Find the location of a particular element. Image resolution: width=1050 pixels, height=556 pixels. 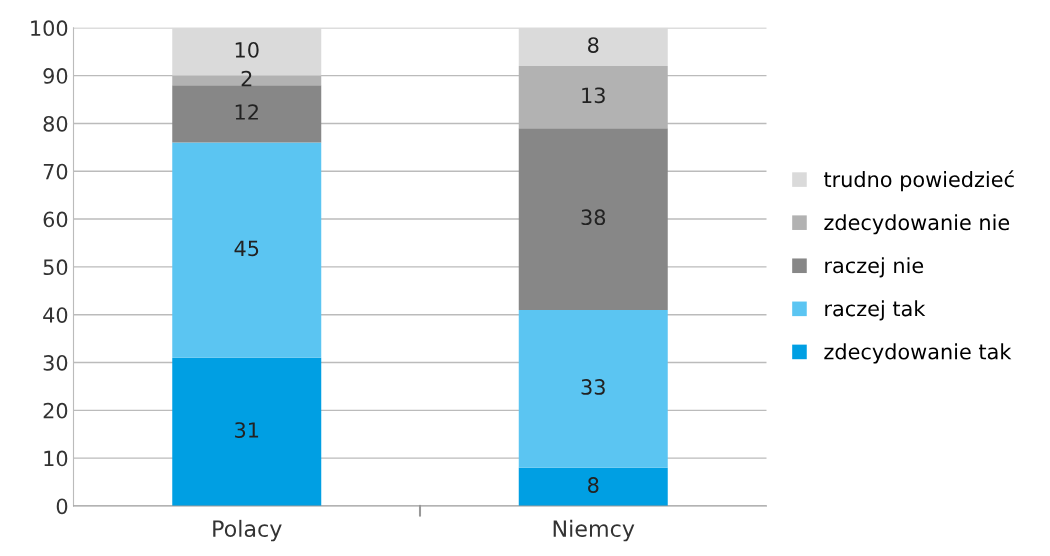

data-label: 12 is located at coordinates (246, 112).